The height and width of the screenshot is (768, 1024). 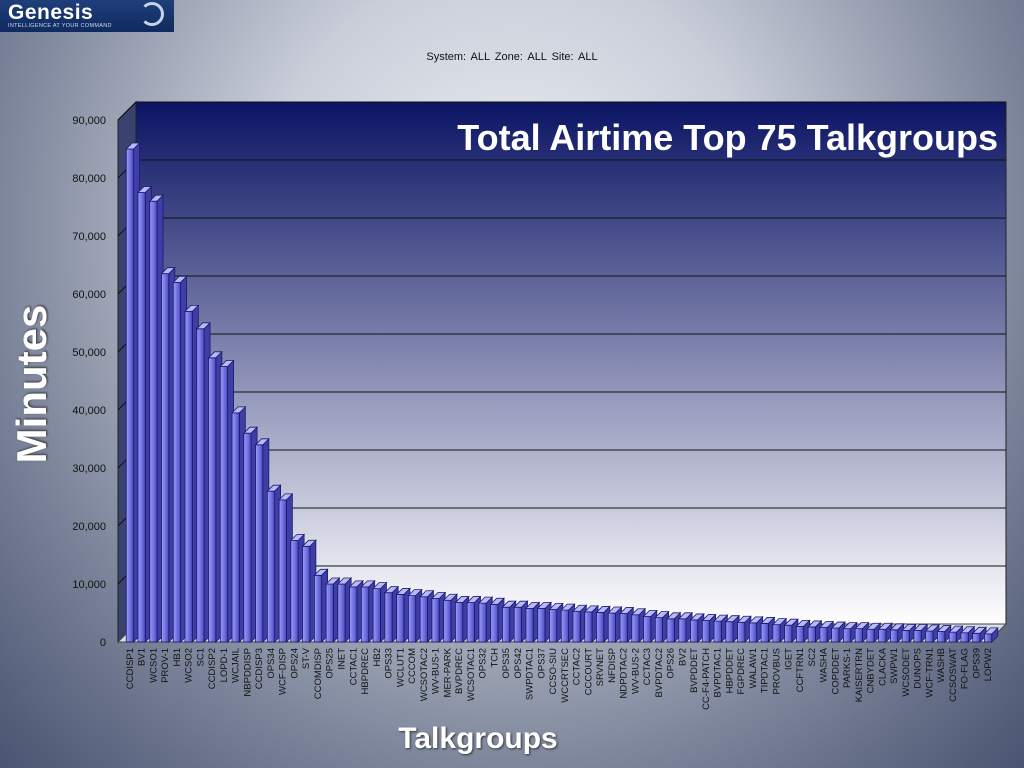 What do you see at coordinates (800, 670) in the screenshot?
I see `x-tick-label: CCFTRN1` at bounding box center [800, 670].